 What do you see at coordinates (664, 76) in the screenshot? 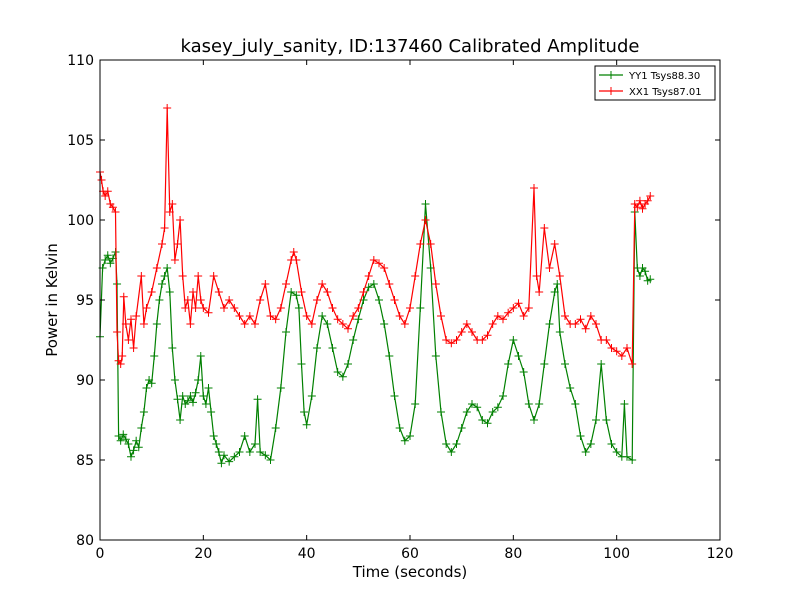
I see `legend-label: YY1 Tsys88.30` at bounding box center [664, 76].